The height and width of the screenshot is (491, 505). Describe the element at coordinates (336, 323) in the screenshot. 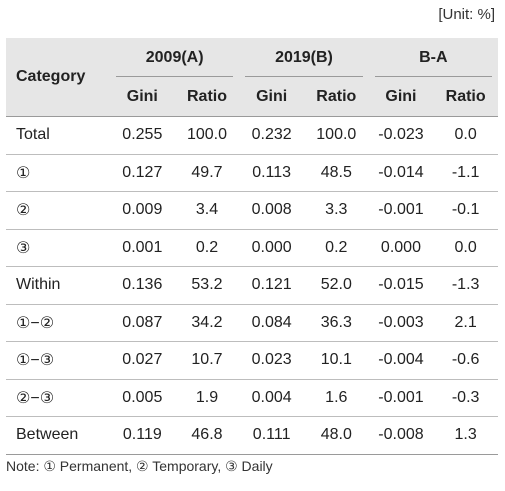

I see `table-cell: 36.3` at that location.